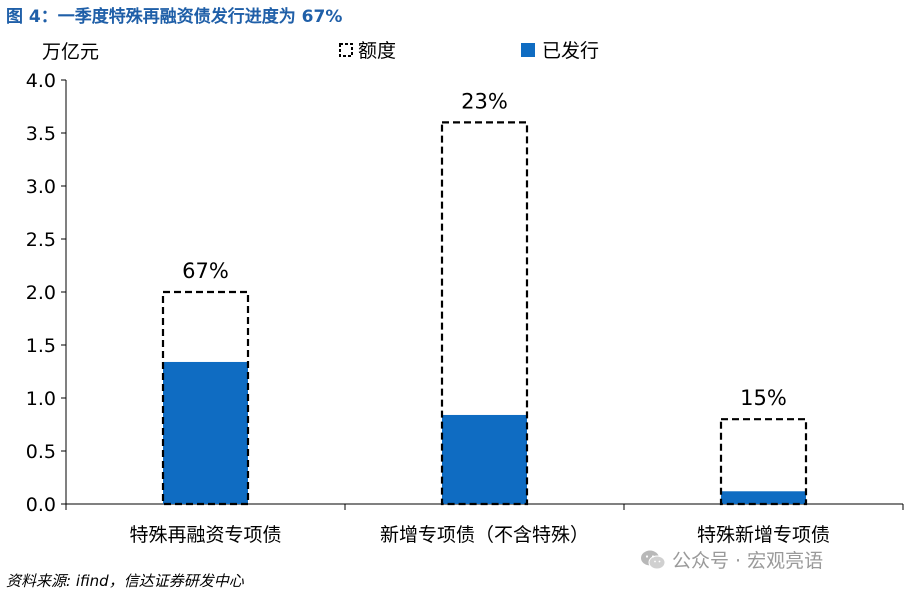 Image resolution: width=907 pixels, height=597 pixels. Describe the element at coordinates (528, 50) in the screenshot. I see `legend-swatch-issued` at that location.